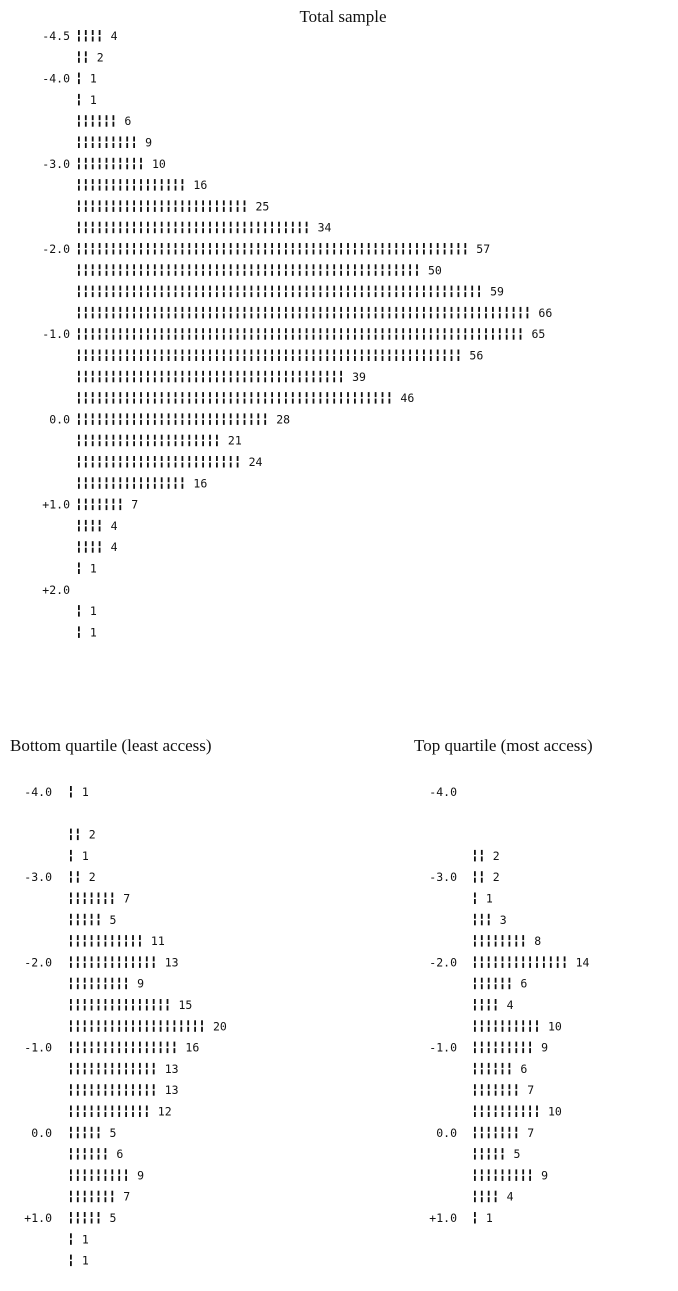 This screenshot has height=1291, width=678. I want to click on count-label: 59, so click(497, 292).